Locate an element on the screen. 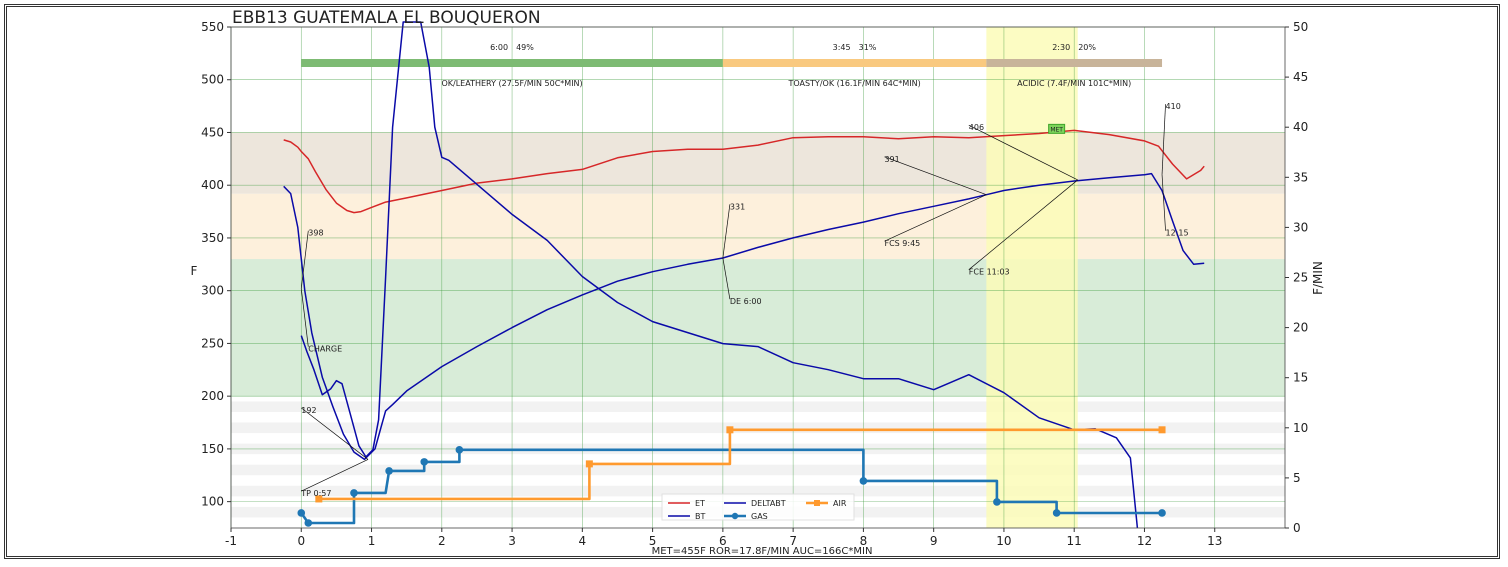 The width and height of the screenshot is (1508, 567). y-tick-label-right: 50 is located at coordinates (1300, 27).